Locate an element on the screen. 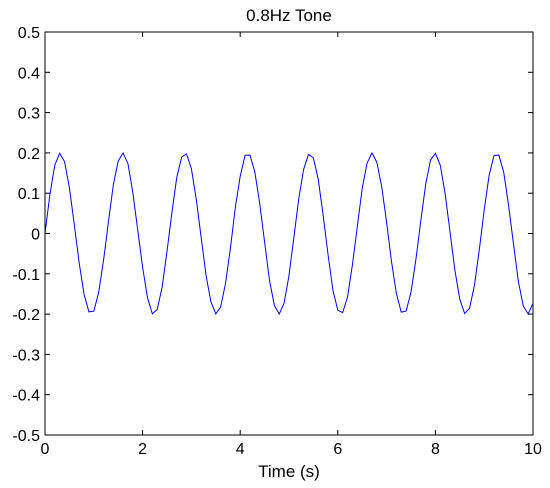 The image size is (550, 488). y-tick-label: -0.3 is located at coordinates (26, 355).